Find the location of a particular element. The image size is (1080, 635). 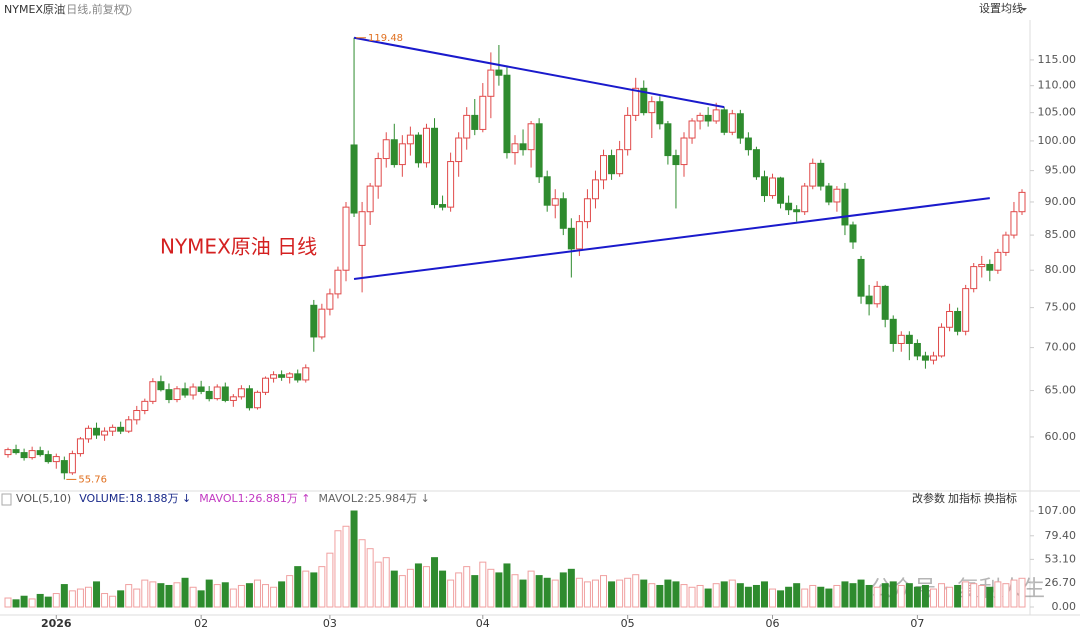

trendline is located at coordinates (539, 72).